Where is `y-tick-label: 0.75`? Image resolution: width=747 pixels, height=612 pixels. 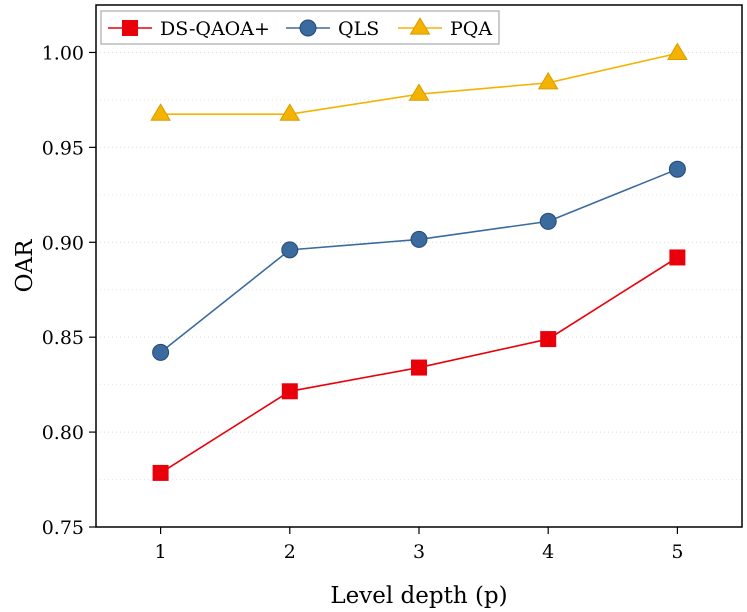 y-tick-label: 0.75 is located at coordinates (63, 528).